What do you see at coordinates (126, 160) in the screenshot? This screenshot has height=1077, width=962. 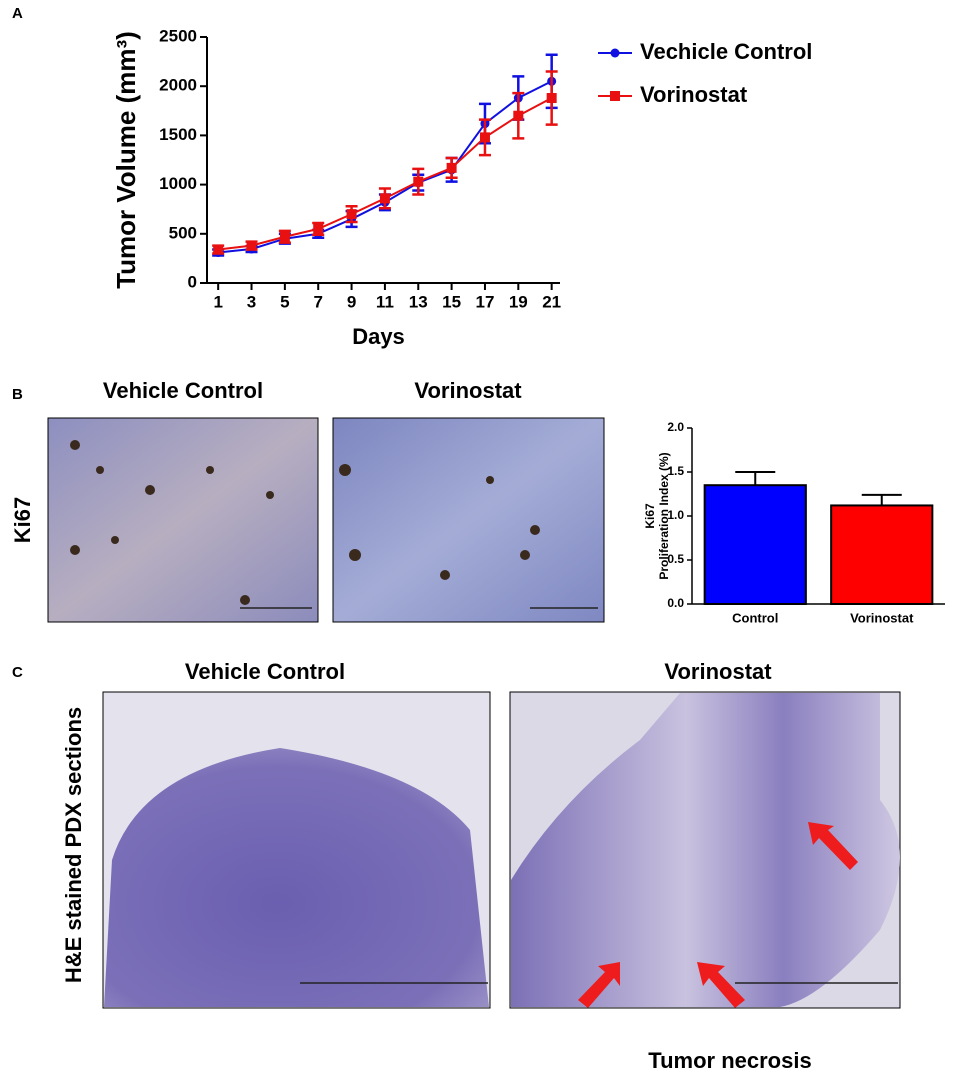 I see `y-axis-label: Tumor Volume (mm³)` at bounding box center [126, 160].